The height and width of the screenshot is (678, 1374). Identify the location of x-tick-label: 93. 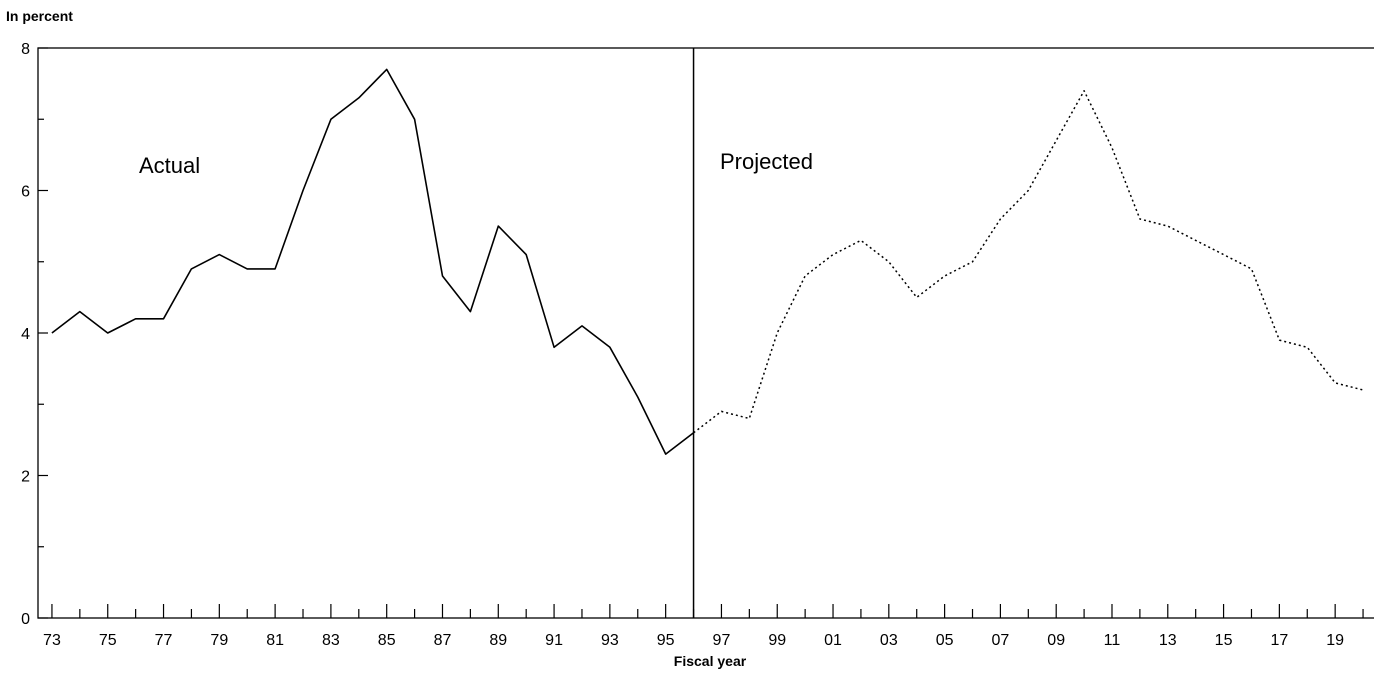
(610, 640).